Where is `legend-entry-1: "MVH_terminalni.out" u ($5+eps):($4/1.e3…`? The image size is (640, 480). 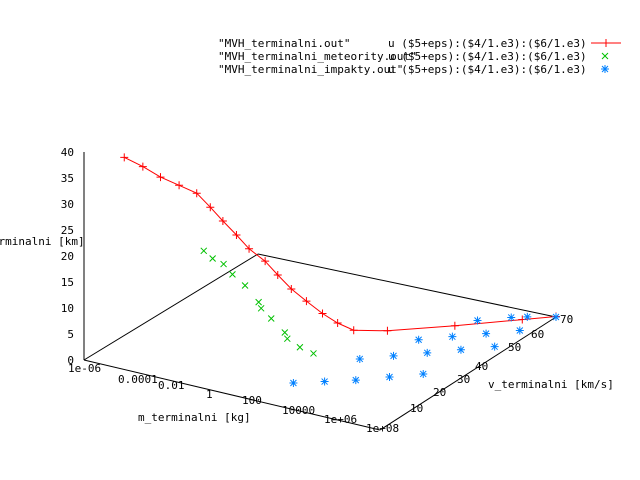
legend-entry-1: "MVH_terminalni.out" u ($5+eps):($4/1.e3… is located at coordinates (419, 43).